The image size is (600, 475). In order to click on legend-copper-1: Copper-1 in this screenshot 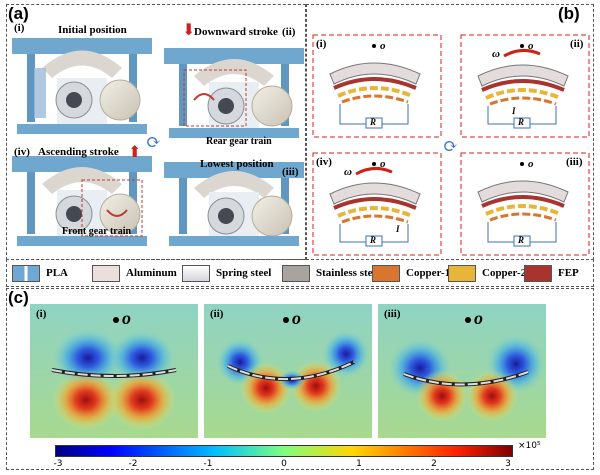, I will do `click(411, 273)`.